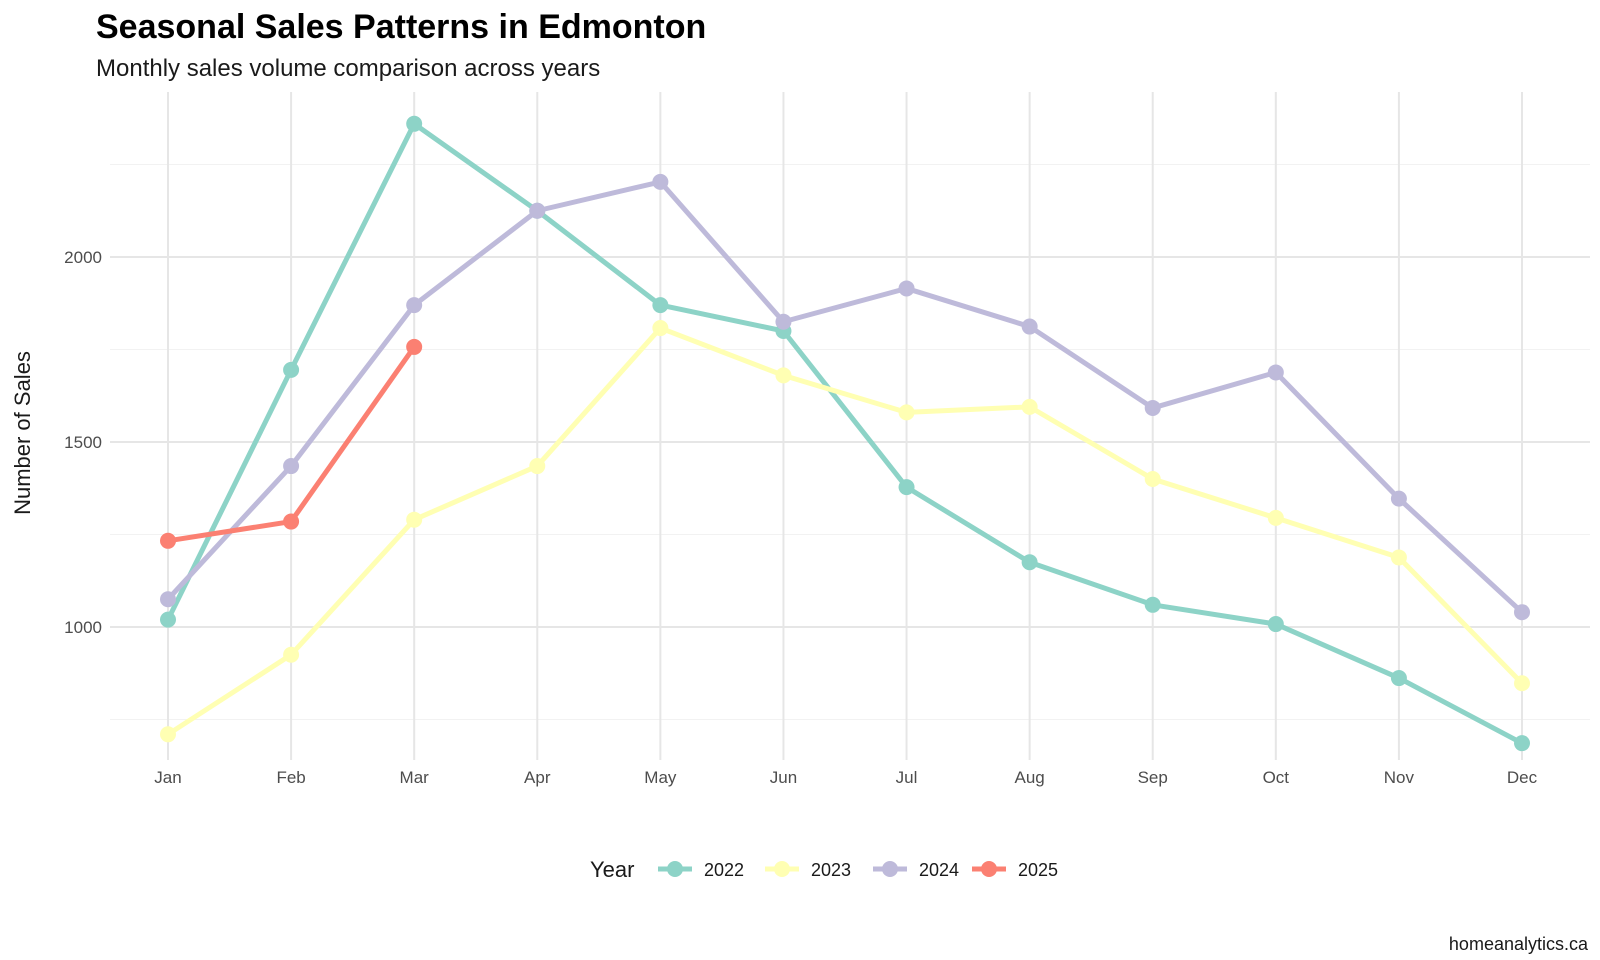  I want to click on legend: Year 2022 2023 2024 2025, so click(824, 869).